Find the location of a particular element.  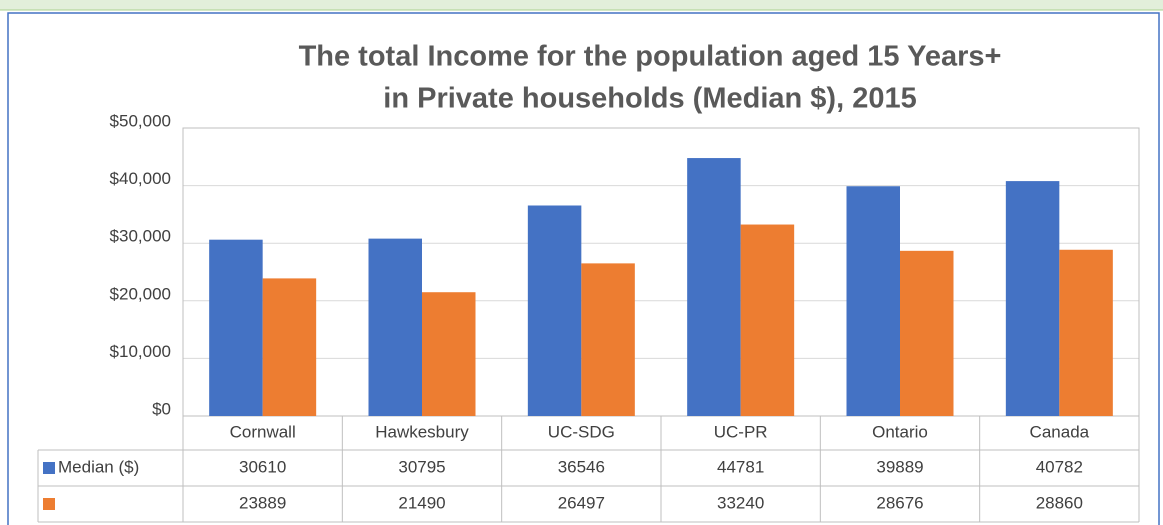

y-tick-label: $10,000 is located at coordinates (140, 351).